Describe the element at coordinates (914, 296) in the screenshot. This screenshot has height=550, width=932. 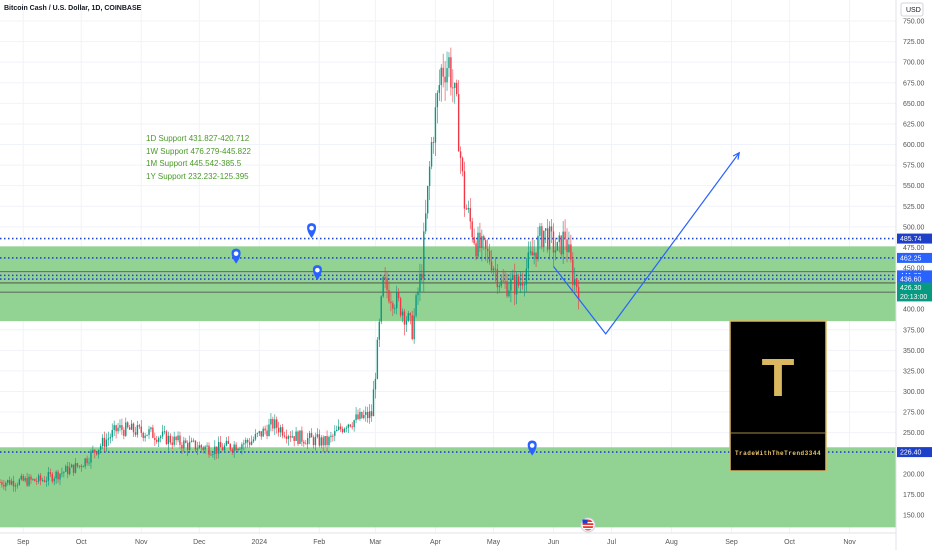
I see `price-tag` at that location.